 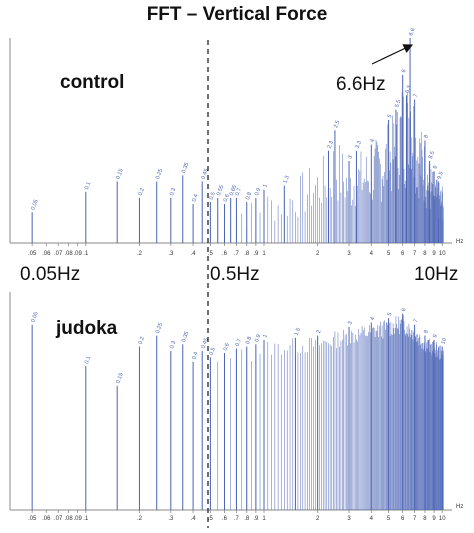 What do you see at coordinates (235, 274) in the screenshot?
I see `freq-label-mid: 0.5Hz` at bounding box center [235, 274].